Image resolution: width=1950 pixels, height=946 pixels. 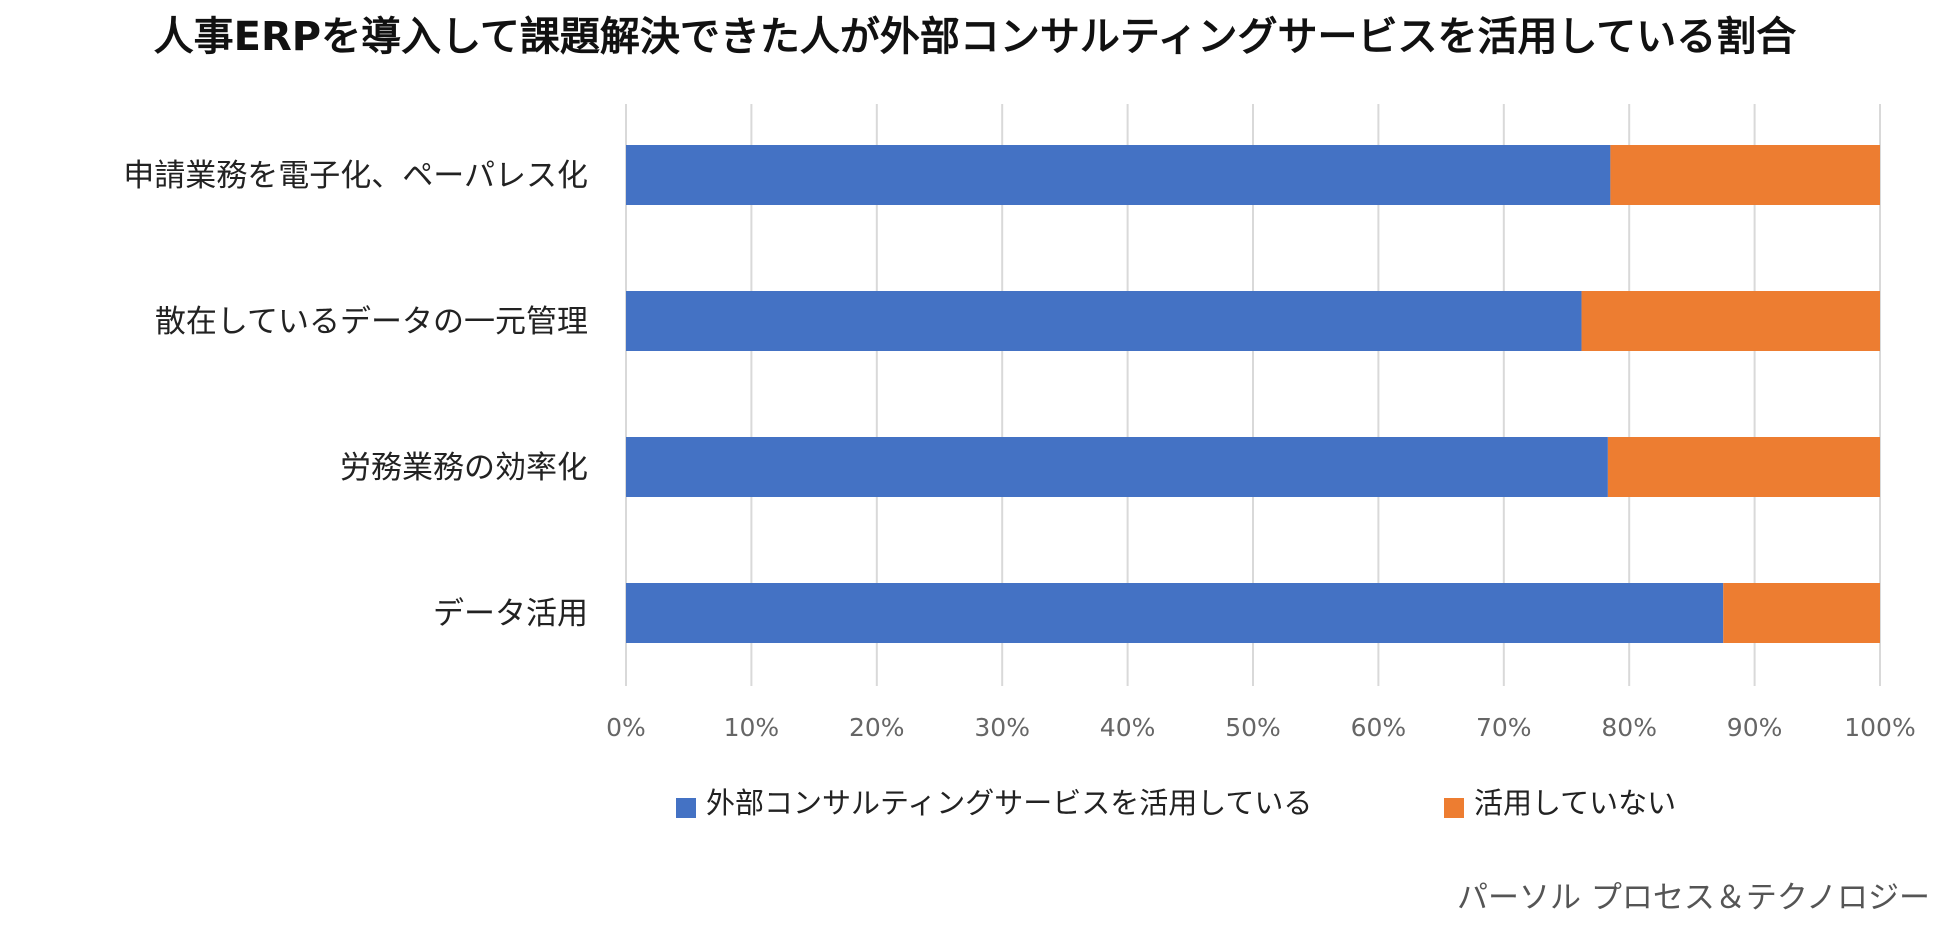 I want to click on legend-label: 活用していない, so click(x=1575, y=803).